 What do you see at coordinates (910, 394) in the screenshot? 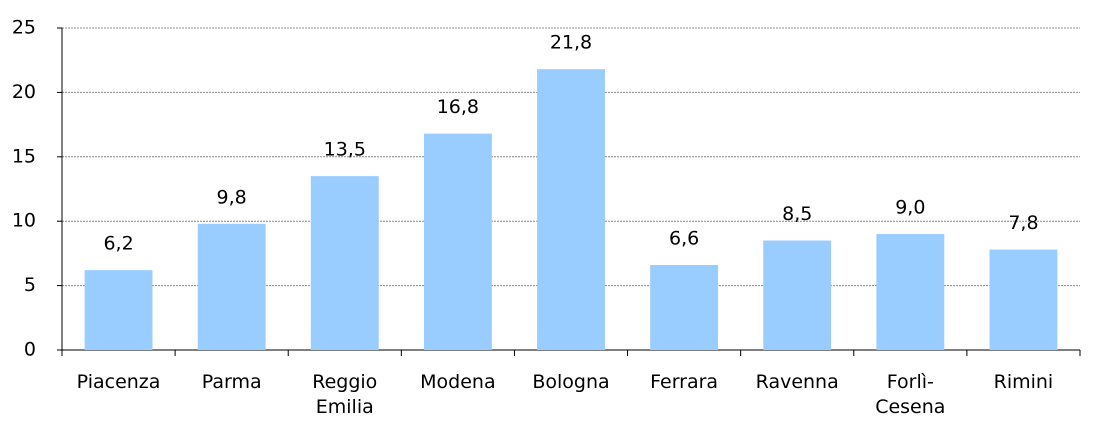
I see `x-tick-label: Forlì-Cesena` at bounding box center [910, 394].